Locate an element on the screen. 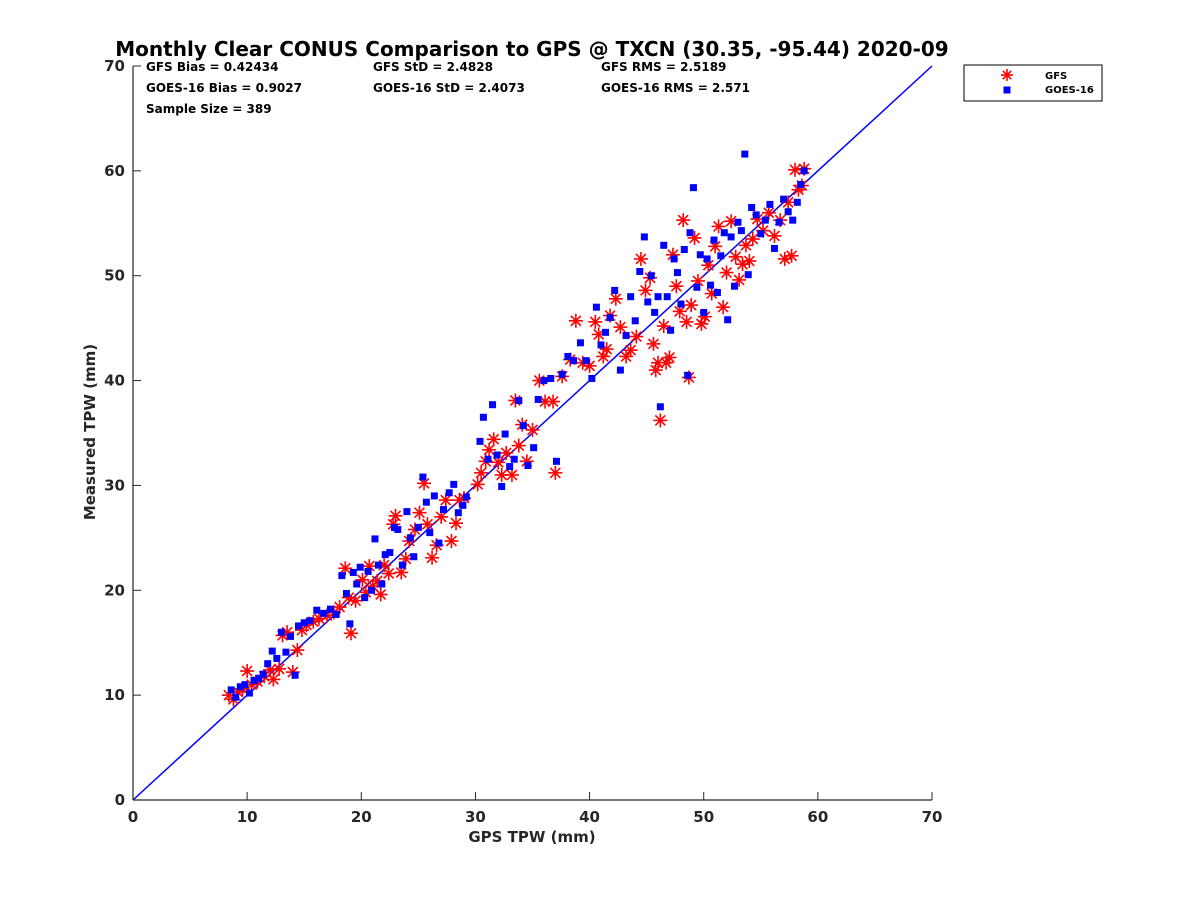 The height and width of the screenshot is (900, 1200). y-axis-label: Measured TPW (mm) is located at coordinates (90, 432).